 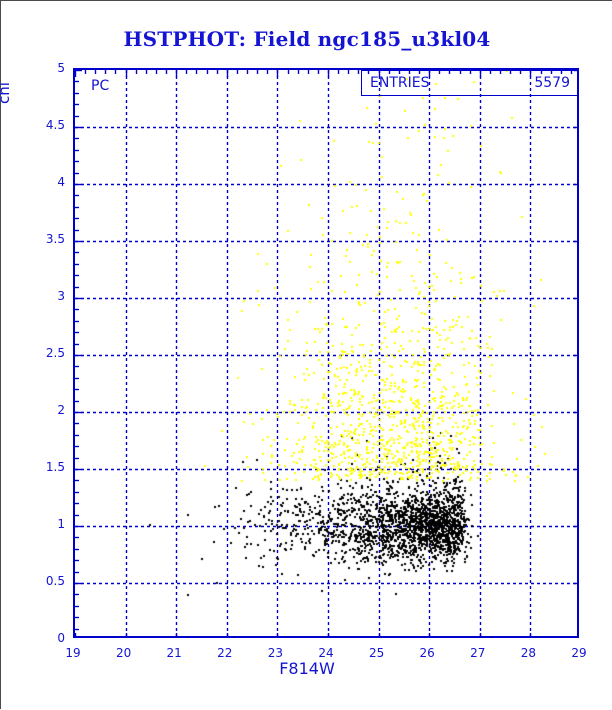 I want to click on y-tick-label: 2, so click(x=61, y=410).